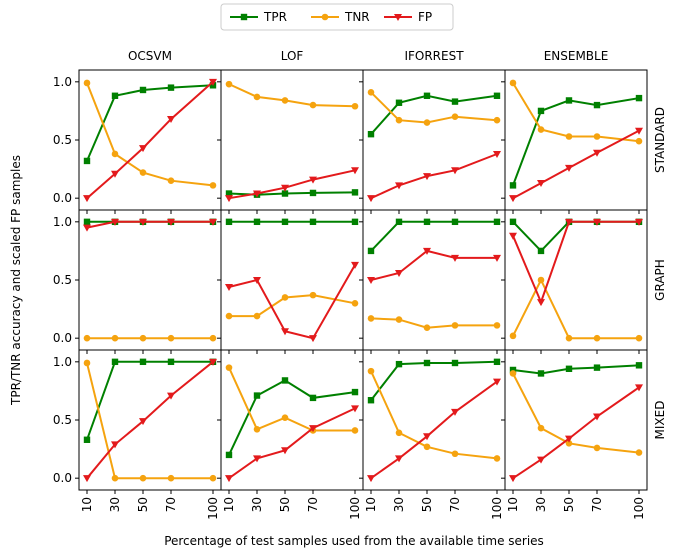  What do you see at coordinates (150, 280) in the screenshot?
I see `panel-graph-ocsvm` at bounding box center [150, 280].